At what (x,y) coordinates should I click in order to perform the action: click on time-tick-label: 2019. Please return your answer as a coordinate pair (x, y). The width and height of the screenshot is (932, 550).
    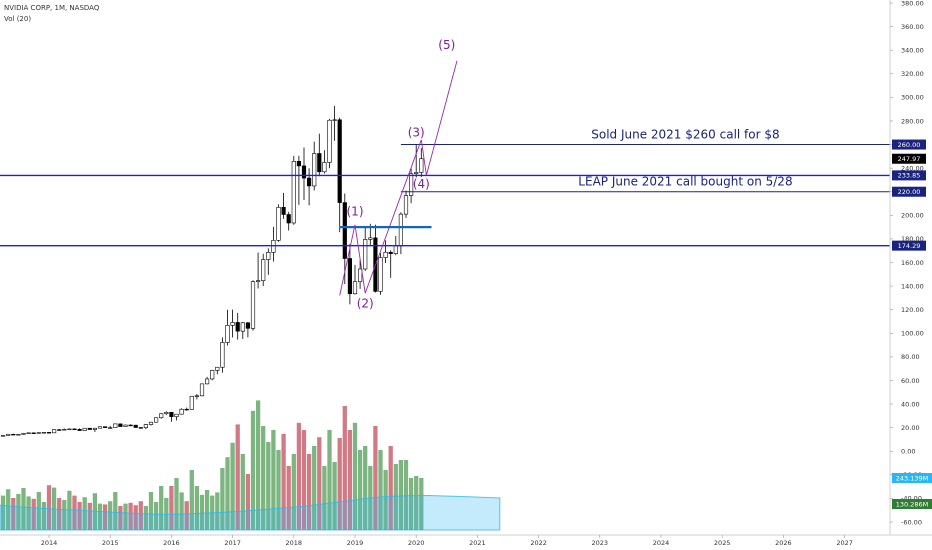
    Looking at the image, I should click on (355, 543).